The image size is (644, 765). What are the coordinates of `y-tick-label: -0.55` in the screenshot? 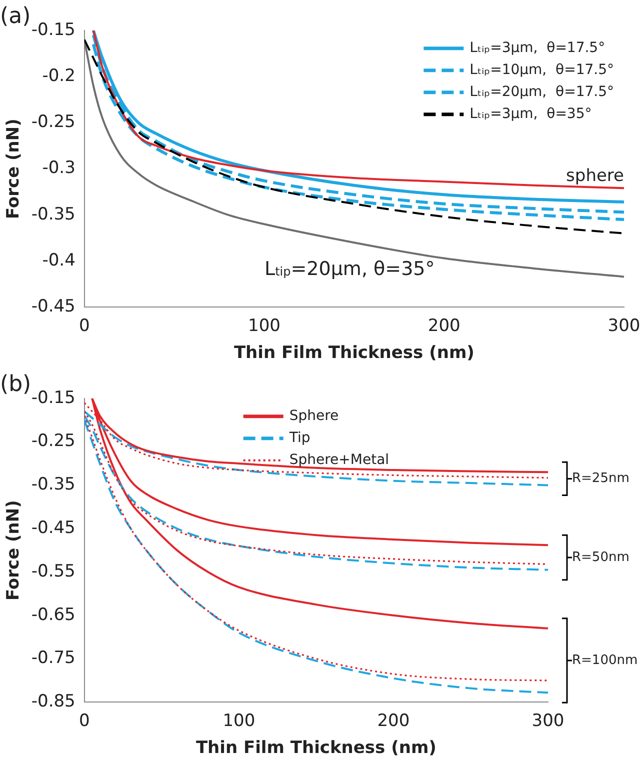 It's located at (53, 571).